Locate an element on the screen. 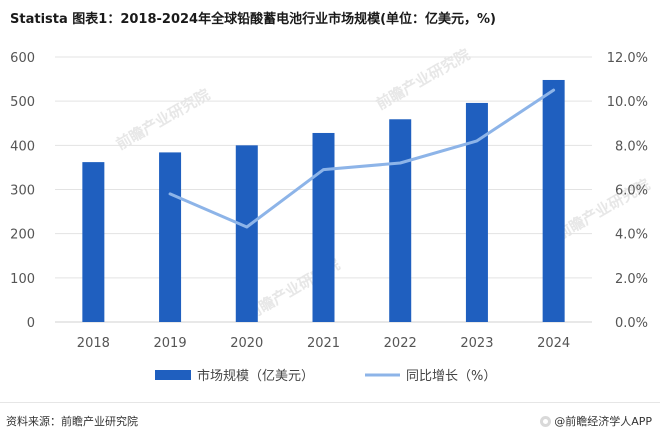 Image resolution: width=660 pixels, height=439 pixels. source-text: 资料来源：前瞻产业研究院 is located at coordinates (72, 421).